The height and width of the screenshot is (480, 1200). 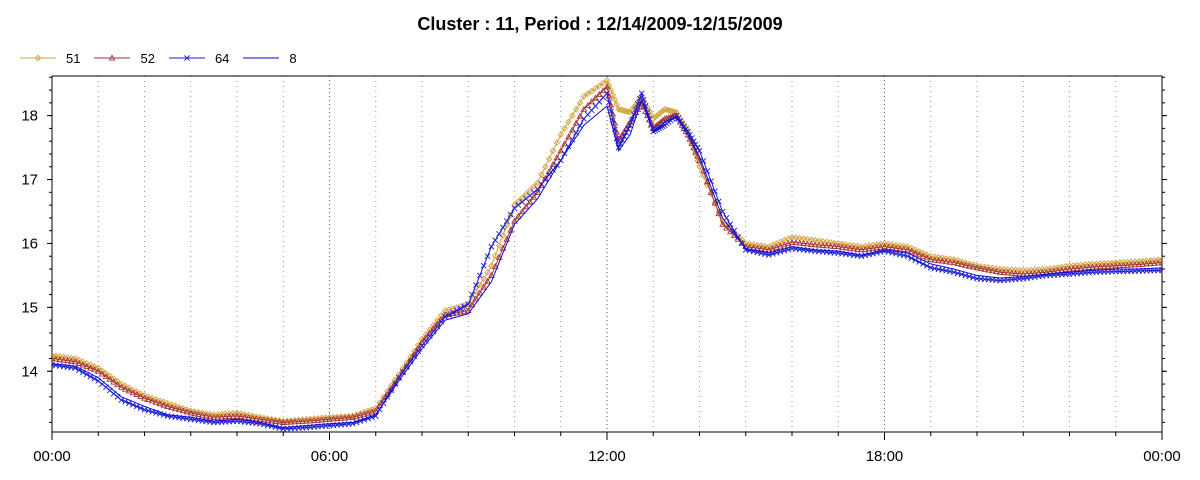 I want to click on y-tick-label: 16, so click(x=29, y=243).